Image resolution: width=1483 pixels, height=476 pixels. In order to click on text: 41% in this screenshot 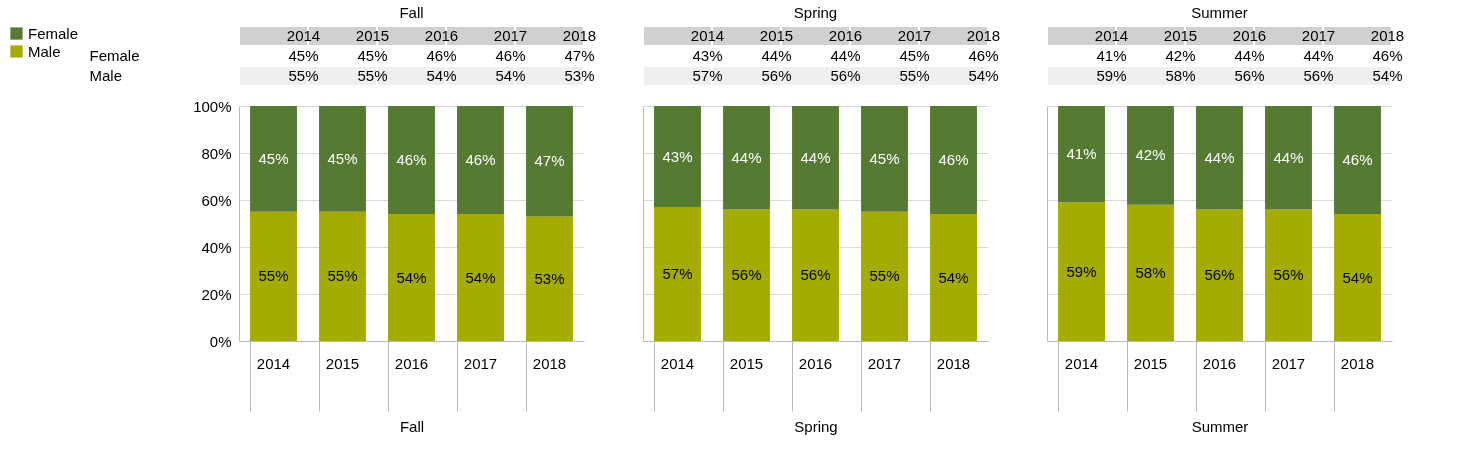, I will do `click(1081, 154)`.